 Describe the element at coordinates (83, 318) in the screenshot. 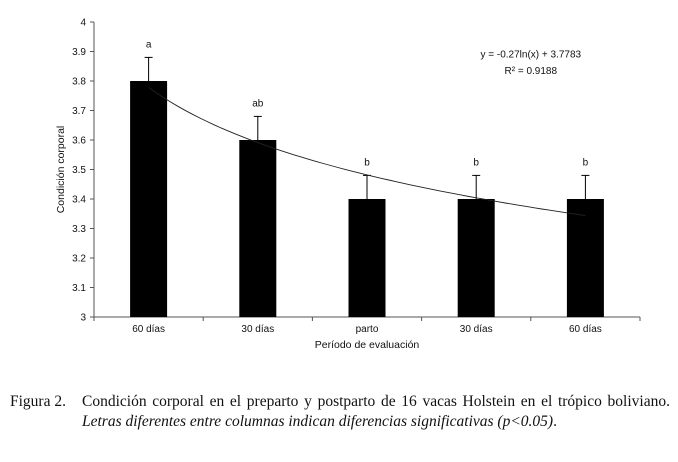

I see `y-tick-label: 3` at that location.